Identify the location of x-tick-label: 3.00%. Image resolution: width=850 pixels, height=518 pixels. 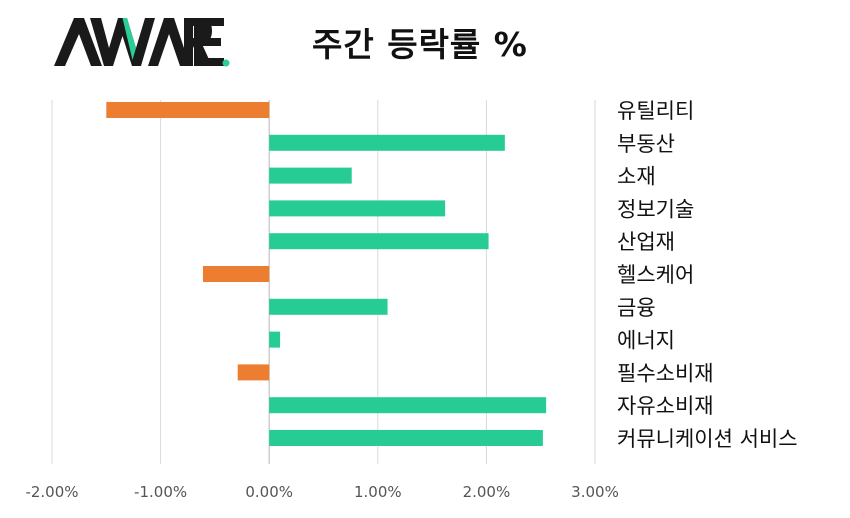
(595, 492).